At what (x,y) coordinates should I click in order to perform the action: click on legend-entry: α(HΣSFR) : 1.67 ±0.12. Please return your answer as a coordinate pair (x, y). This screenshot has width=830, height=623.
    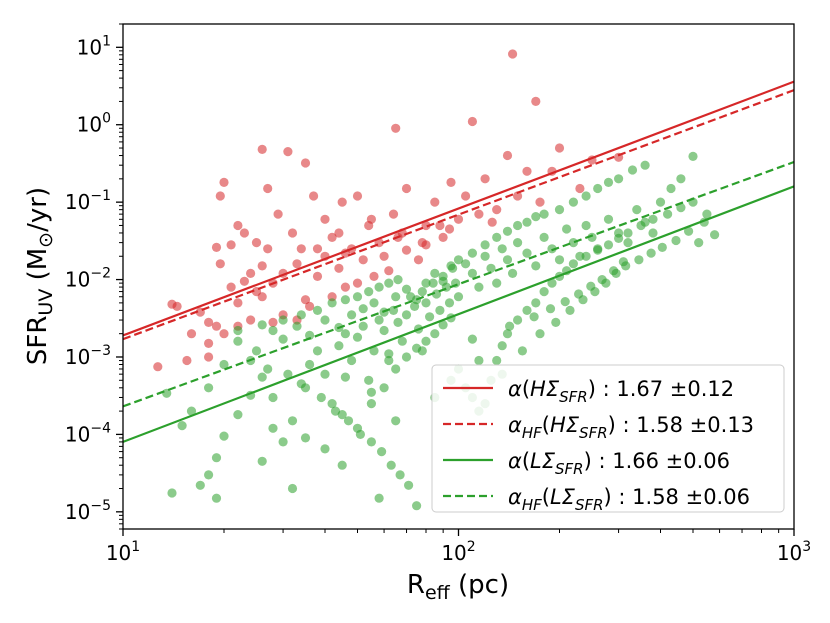
    Looking at the image, I should click on (588, 391).